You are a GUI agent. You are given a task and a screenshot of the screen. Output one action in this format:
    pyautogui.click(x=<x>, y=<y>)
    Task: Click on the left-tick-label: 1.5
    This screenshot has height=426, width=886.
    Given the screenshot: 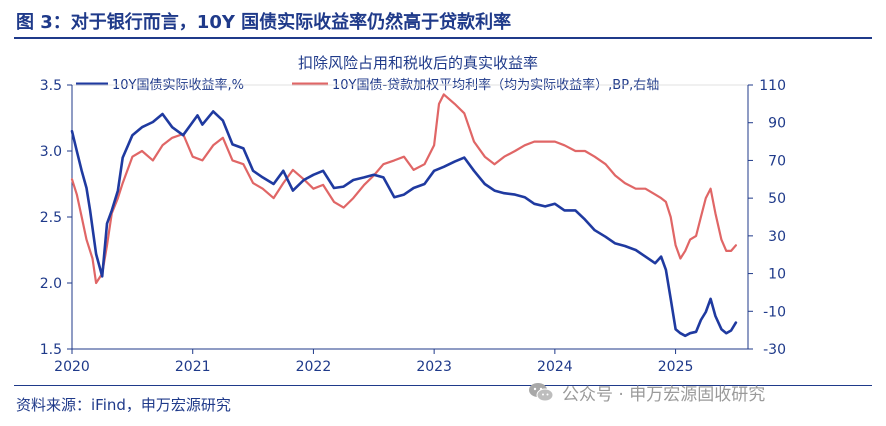 What is the action you would take?
    pyautogui.click(x=51, y=350)
    